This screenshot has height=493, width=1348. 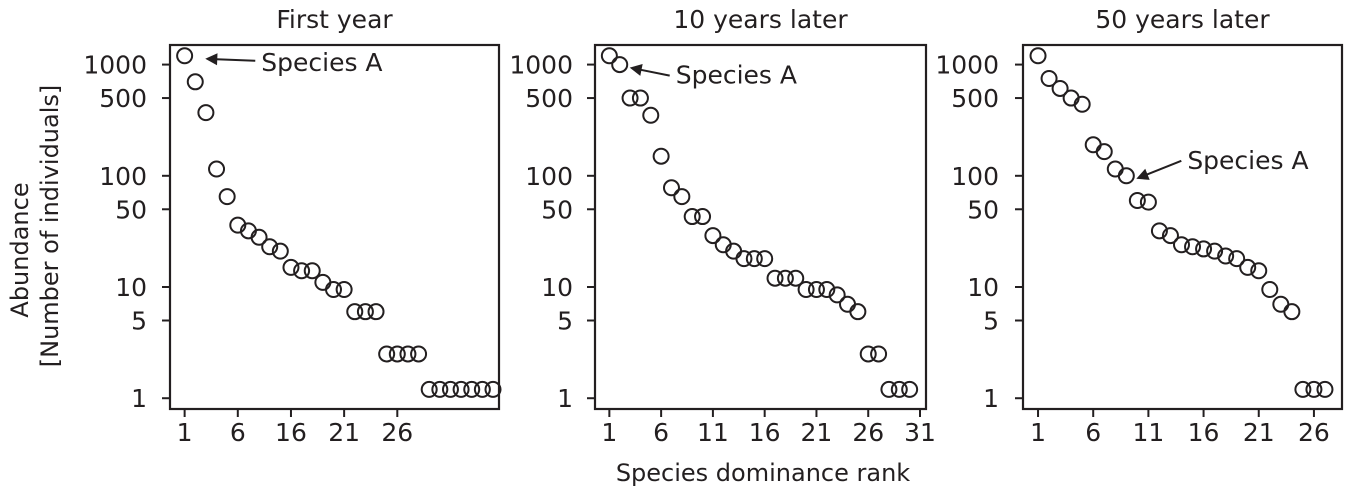 I want to click on x-tick-label: 31, so click(x=920, y=432).